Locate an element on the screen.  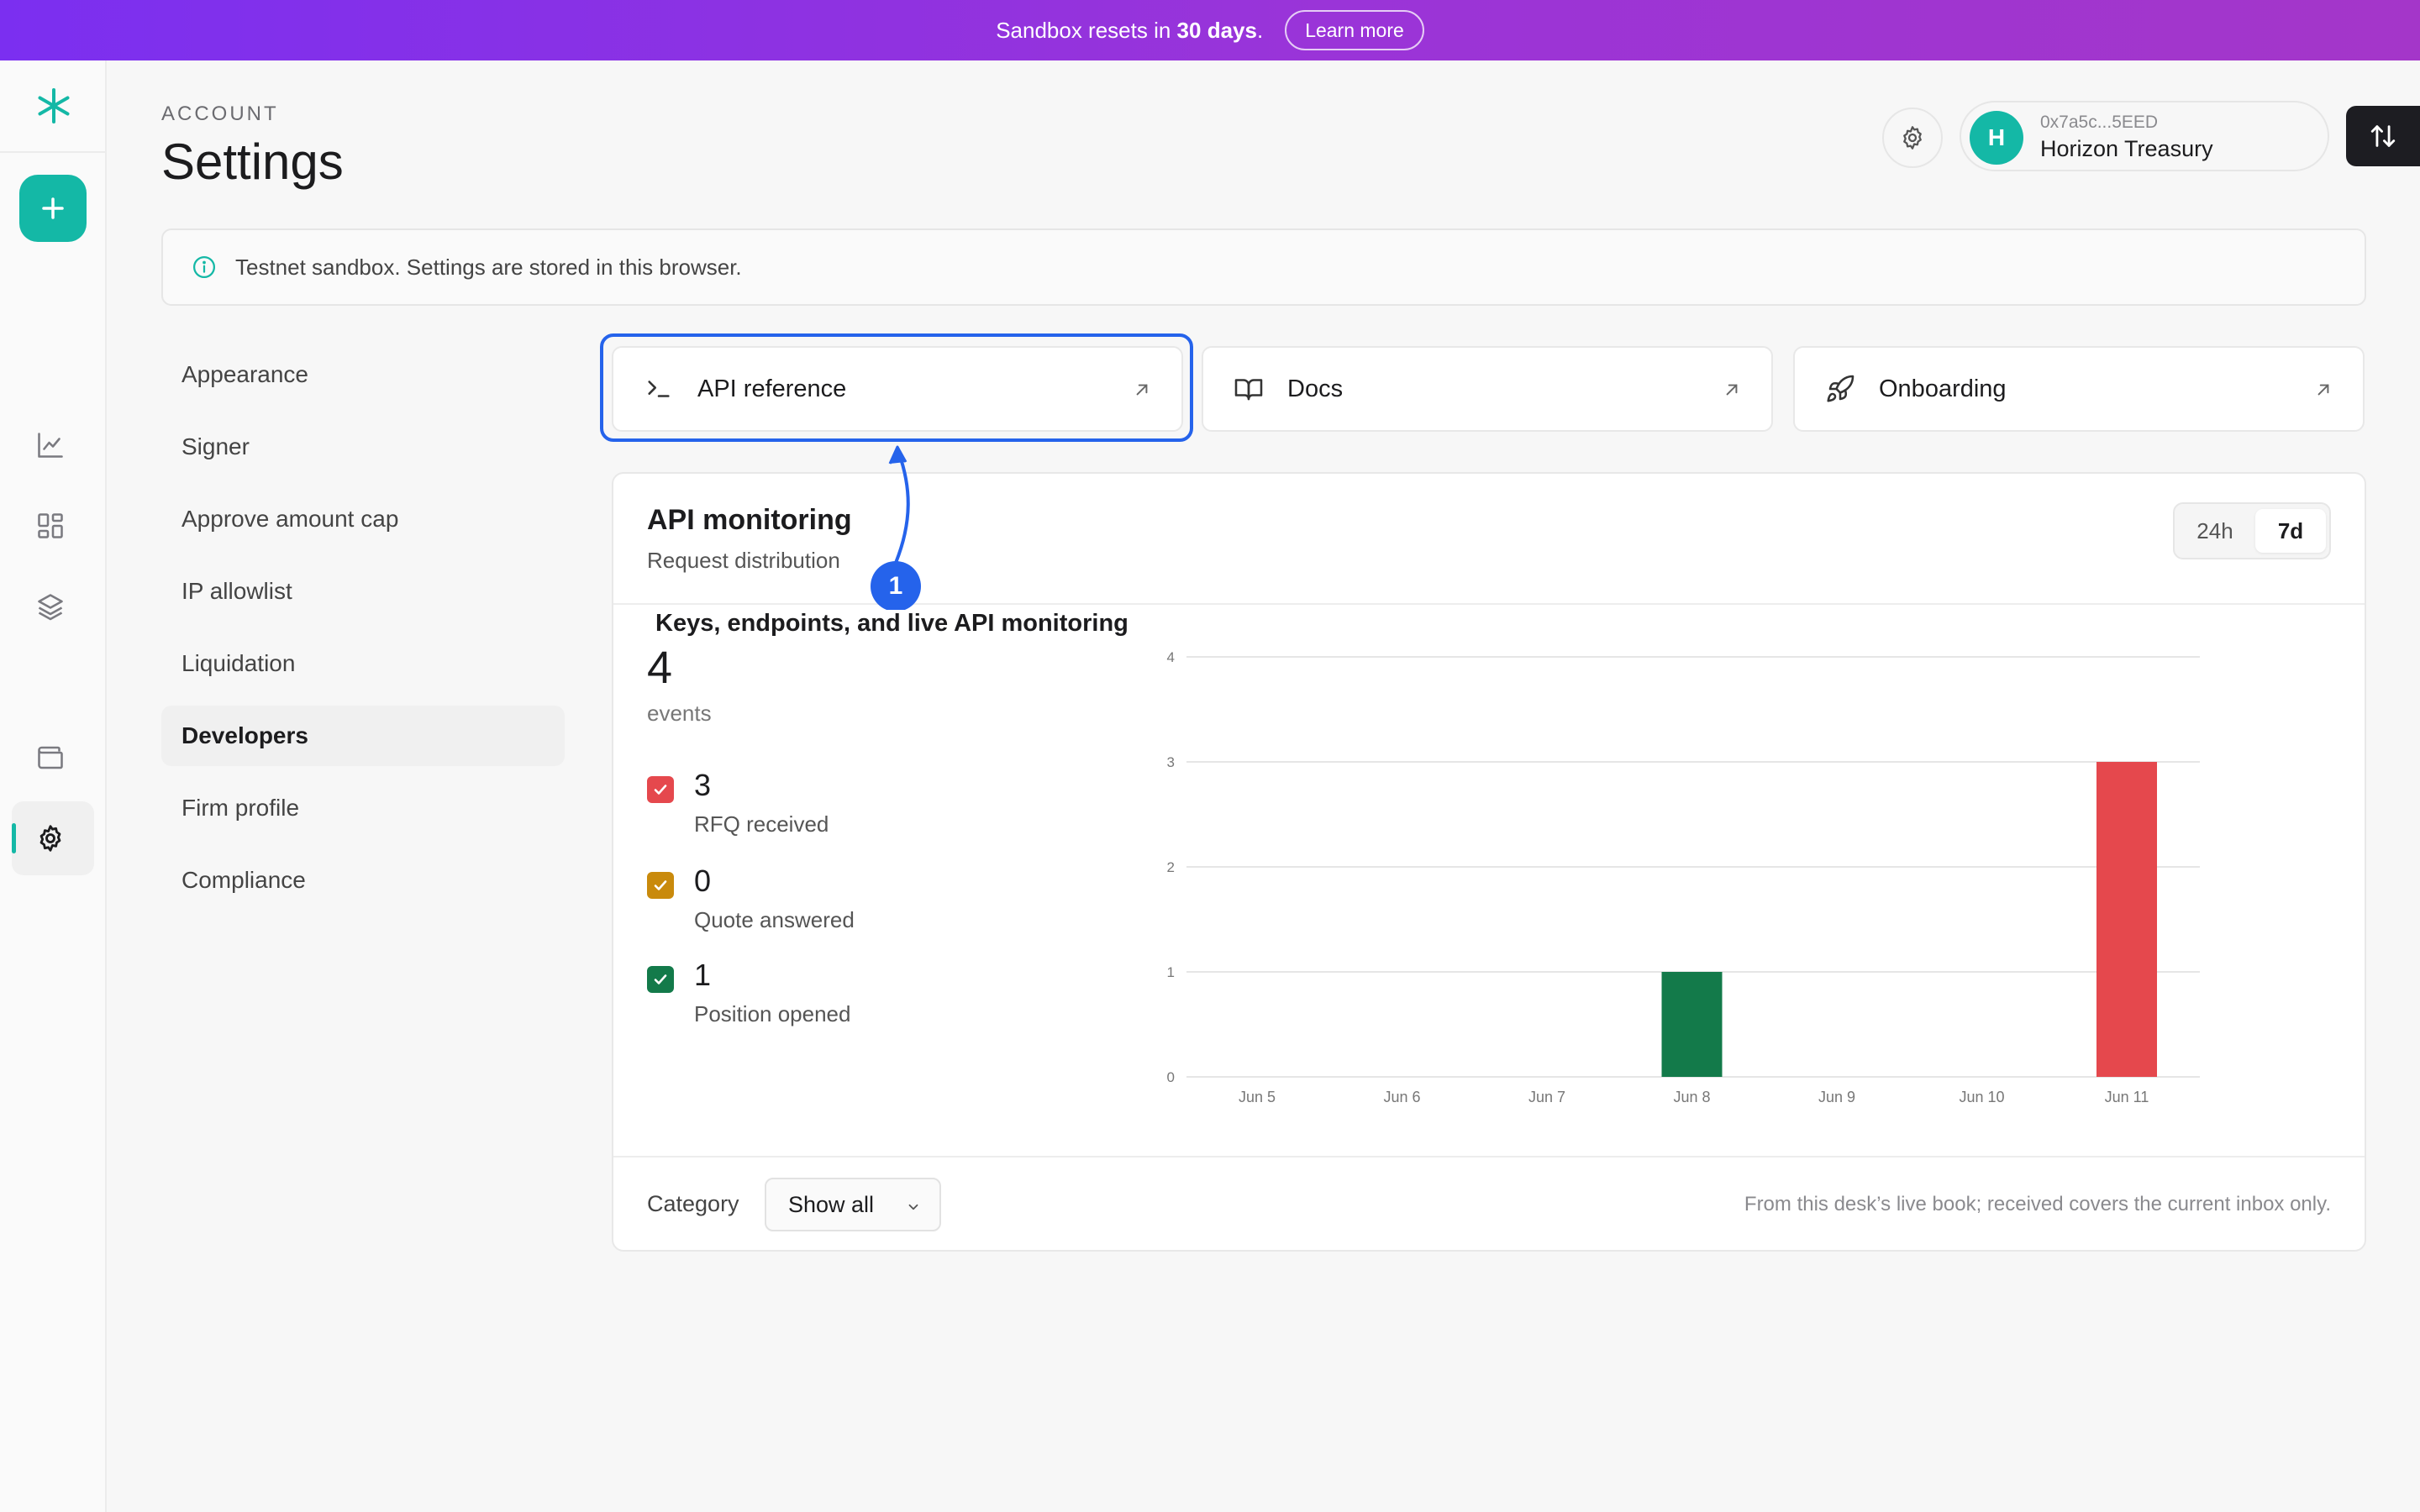
docs-card: Docs is located at coordinates (1487, 389).